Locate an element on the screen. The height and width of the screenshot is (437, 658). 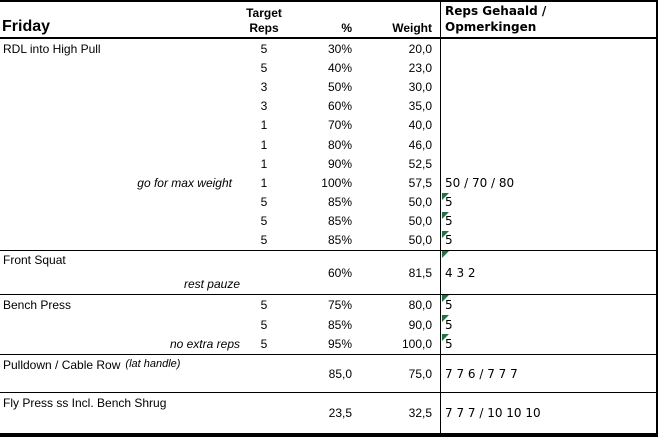
exercise-name-cell: RDL into High Pull is located at coordinates (120, 48).